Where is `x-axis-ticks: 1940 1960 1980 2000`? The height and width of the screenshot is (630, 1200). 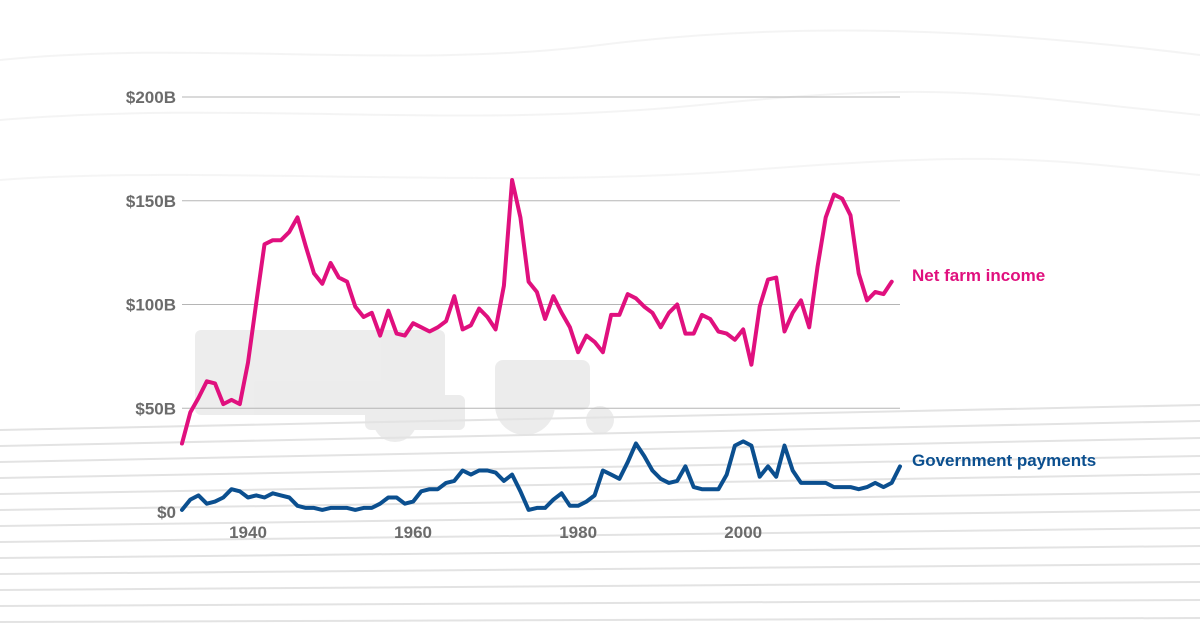
x-axis-ticks: 1940 1960 1980 2000 is located at coordinates (495, 532).